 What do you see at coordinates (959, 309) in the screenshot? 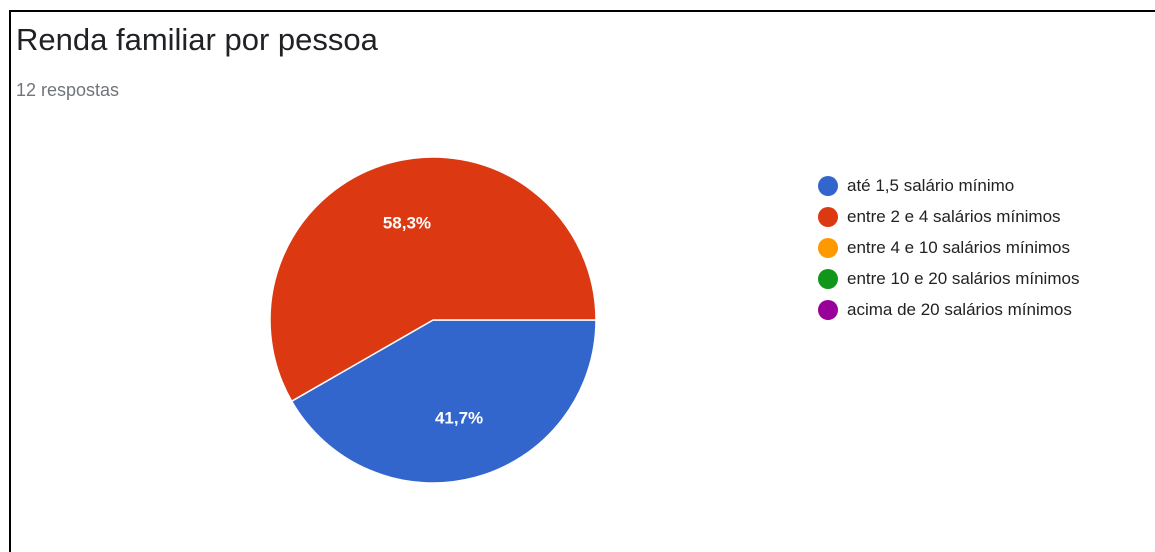
I see `legend-label: acima de 20 salários mínimos` at bounding box center [959, 309].